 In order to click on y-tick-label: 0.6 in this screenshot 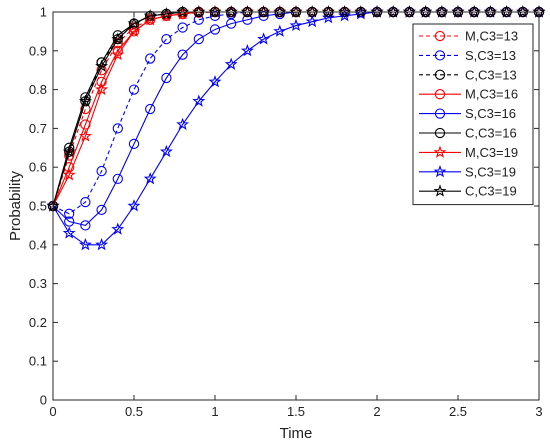, I will do `click(38, 167)`.